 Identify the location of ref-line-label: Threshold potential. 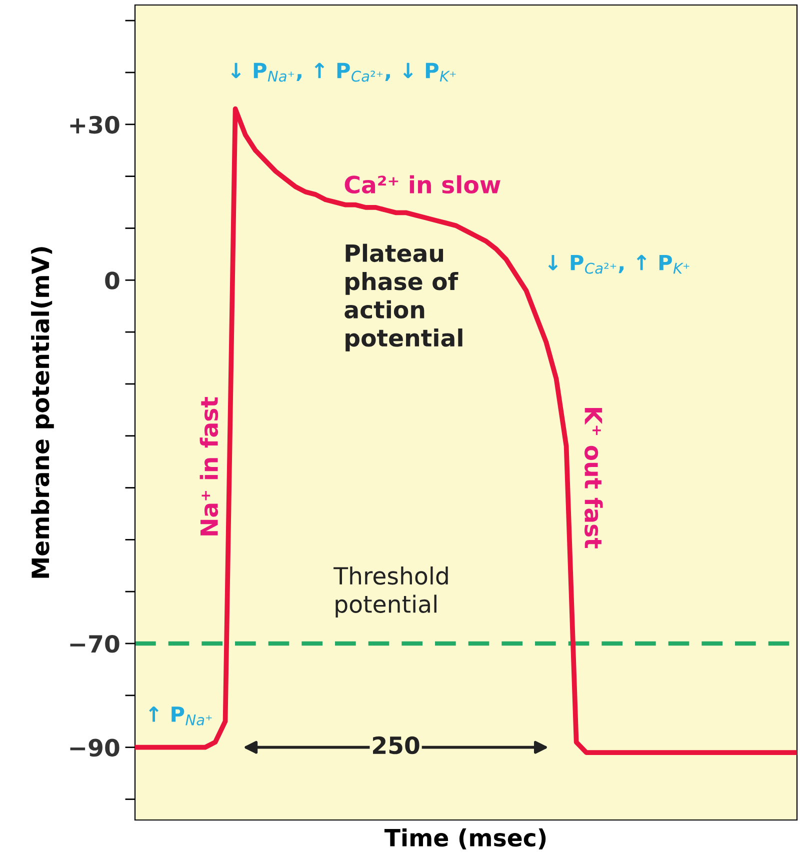
(391, 592).